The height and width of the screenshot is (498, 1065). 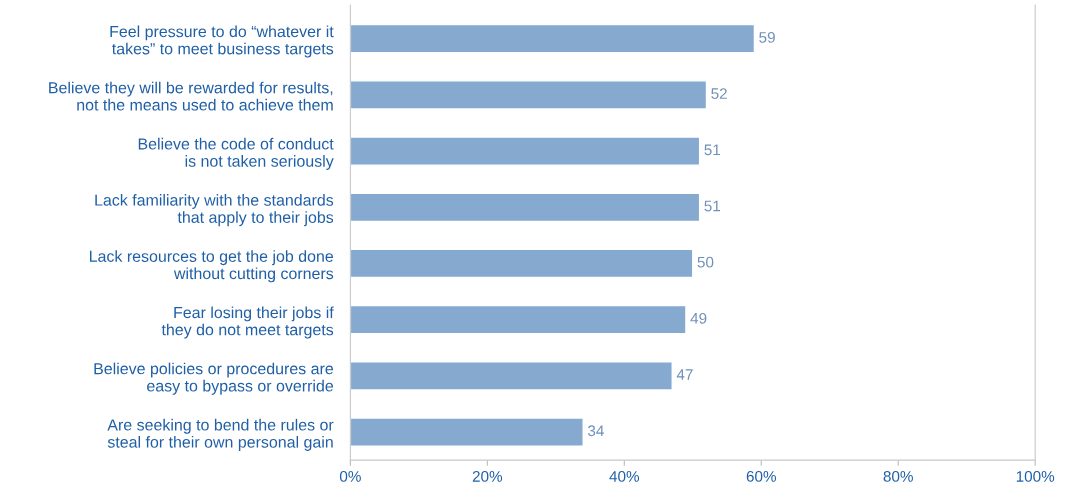 What do you see at coordinates (767, 37) in the screenshot?
I see `data-label: 59` at bounding box center [767, 37].